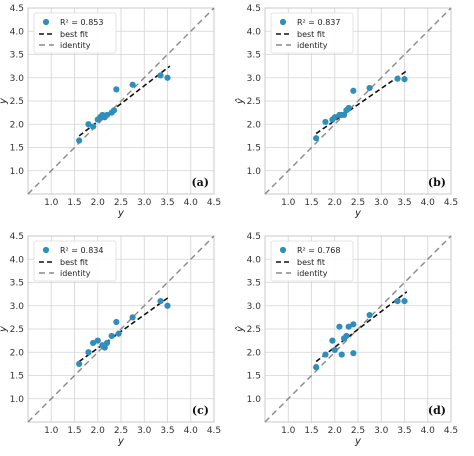 This screenshot has height=456, width=474. I want to click on best-fit-line, so click(361, 327).